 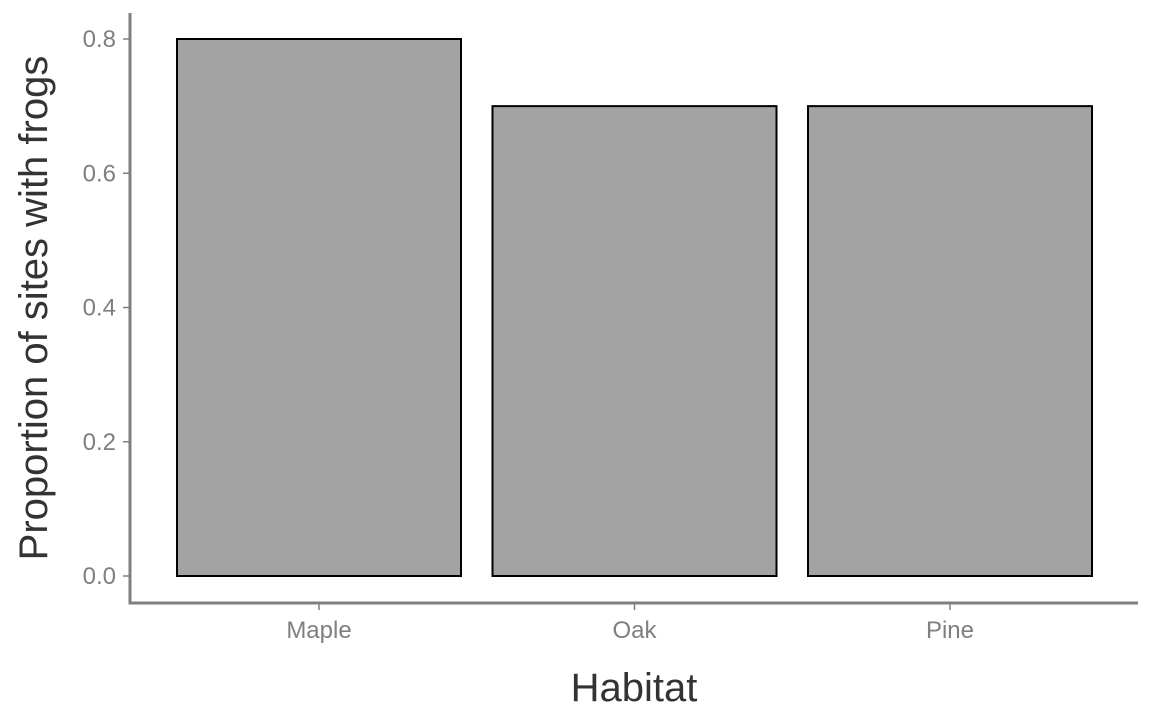 I want to click on y-axis-ticks: 0.0 0.2 0.4 0.6 0.8, so click(x=106, y=308).